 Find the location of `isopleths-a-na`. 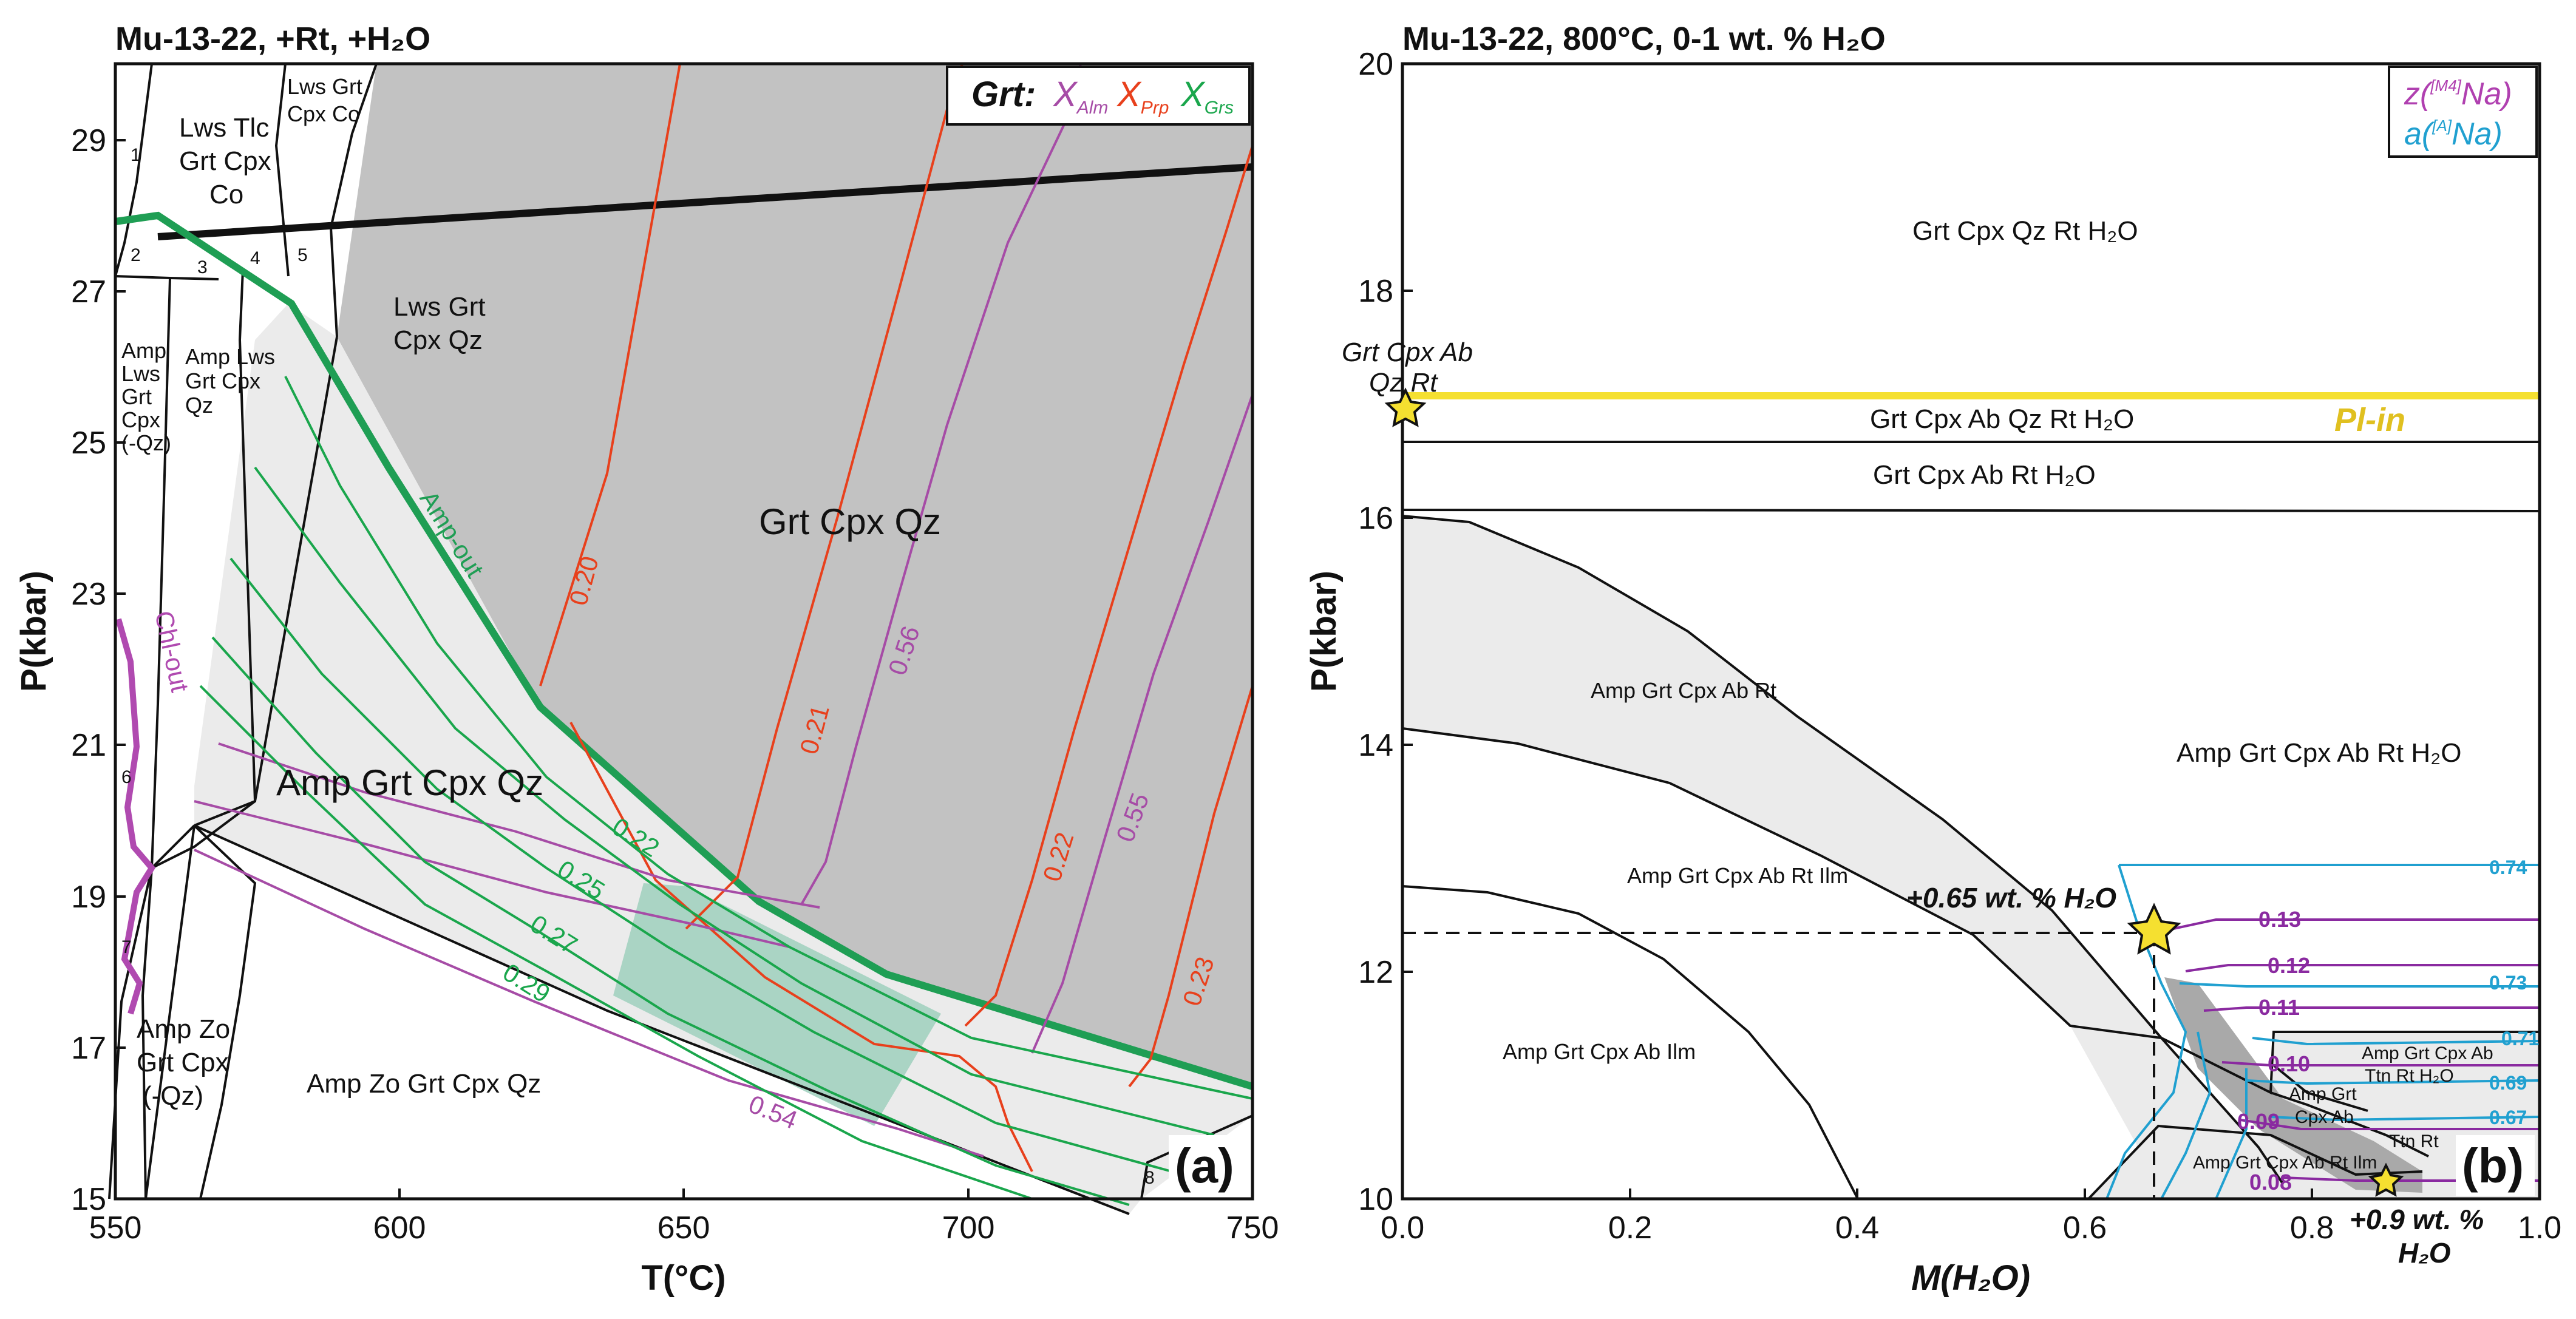

isopleths-a-na is located at coordinates (2322, 1031).